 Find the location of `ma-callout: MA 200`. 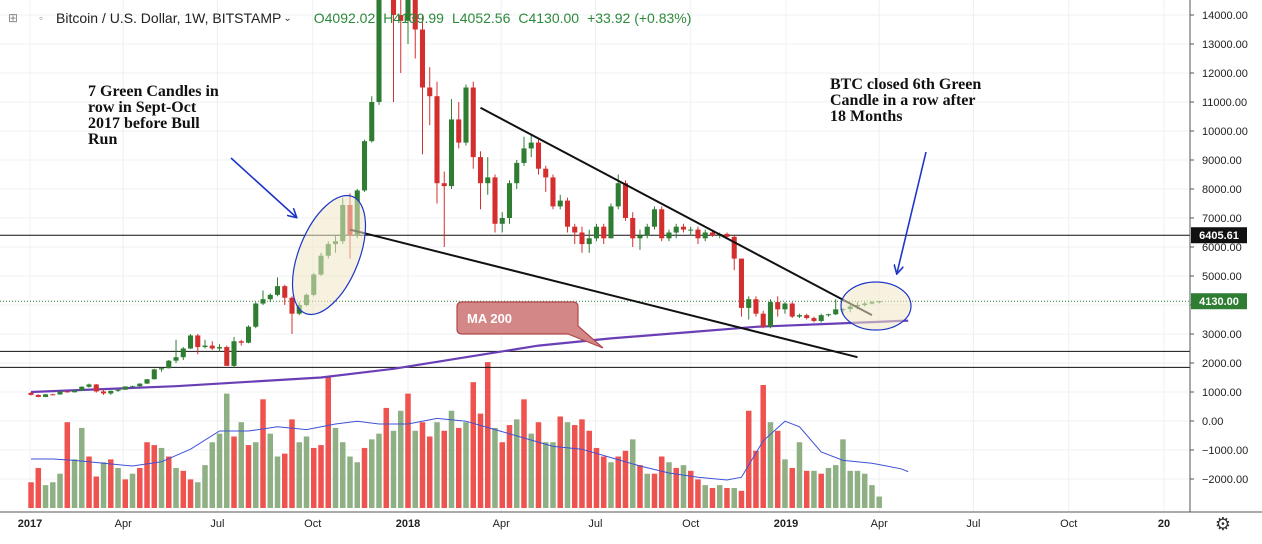

ma-callout: MA 200 is located at coordinates (530, 325).